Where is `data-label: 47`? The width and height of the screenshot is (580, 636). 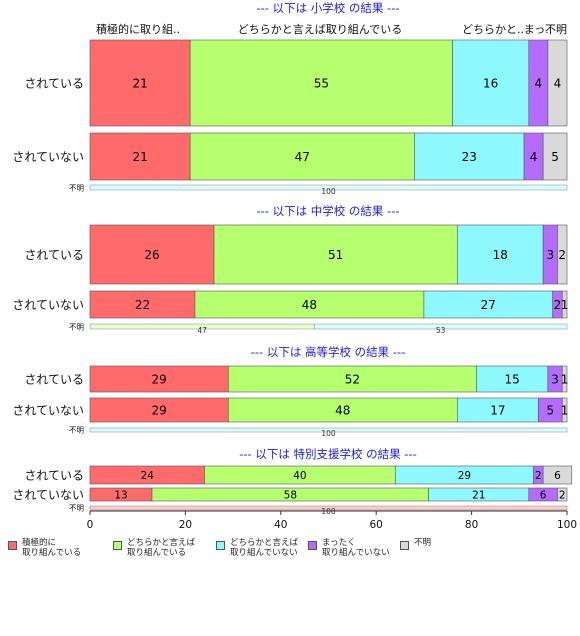 data-label: 47 is located at coordinates (302, 157).